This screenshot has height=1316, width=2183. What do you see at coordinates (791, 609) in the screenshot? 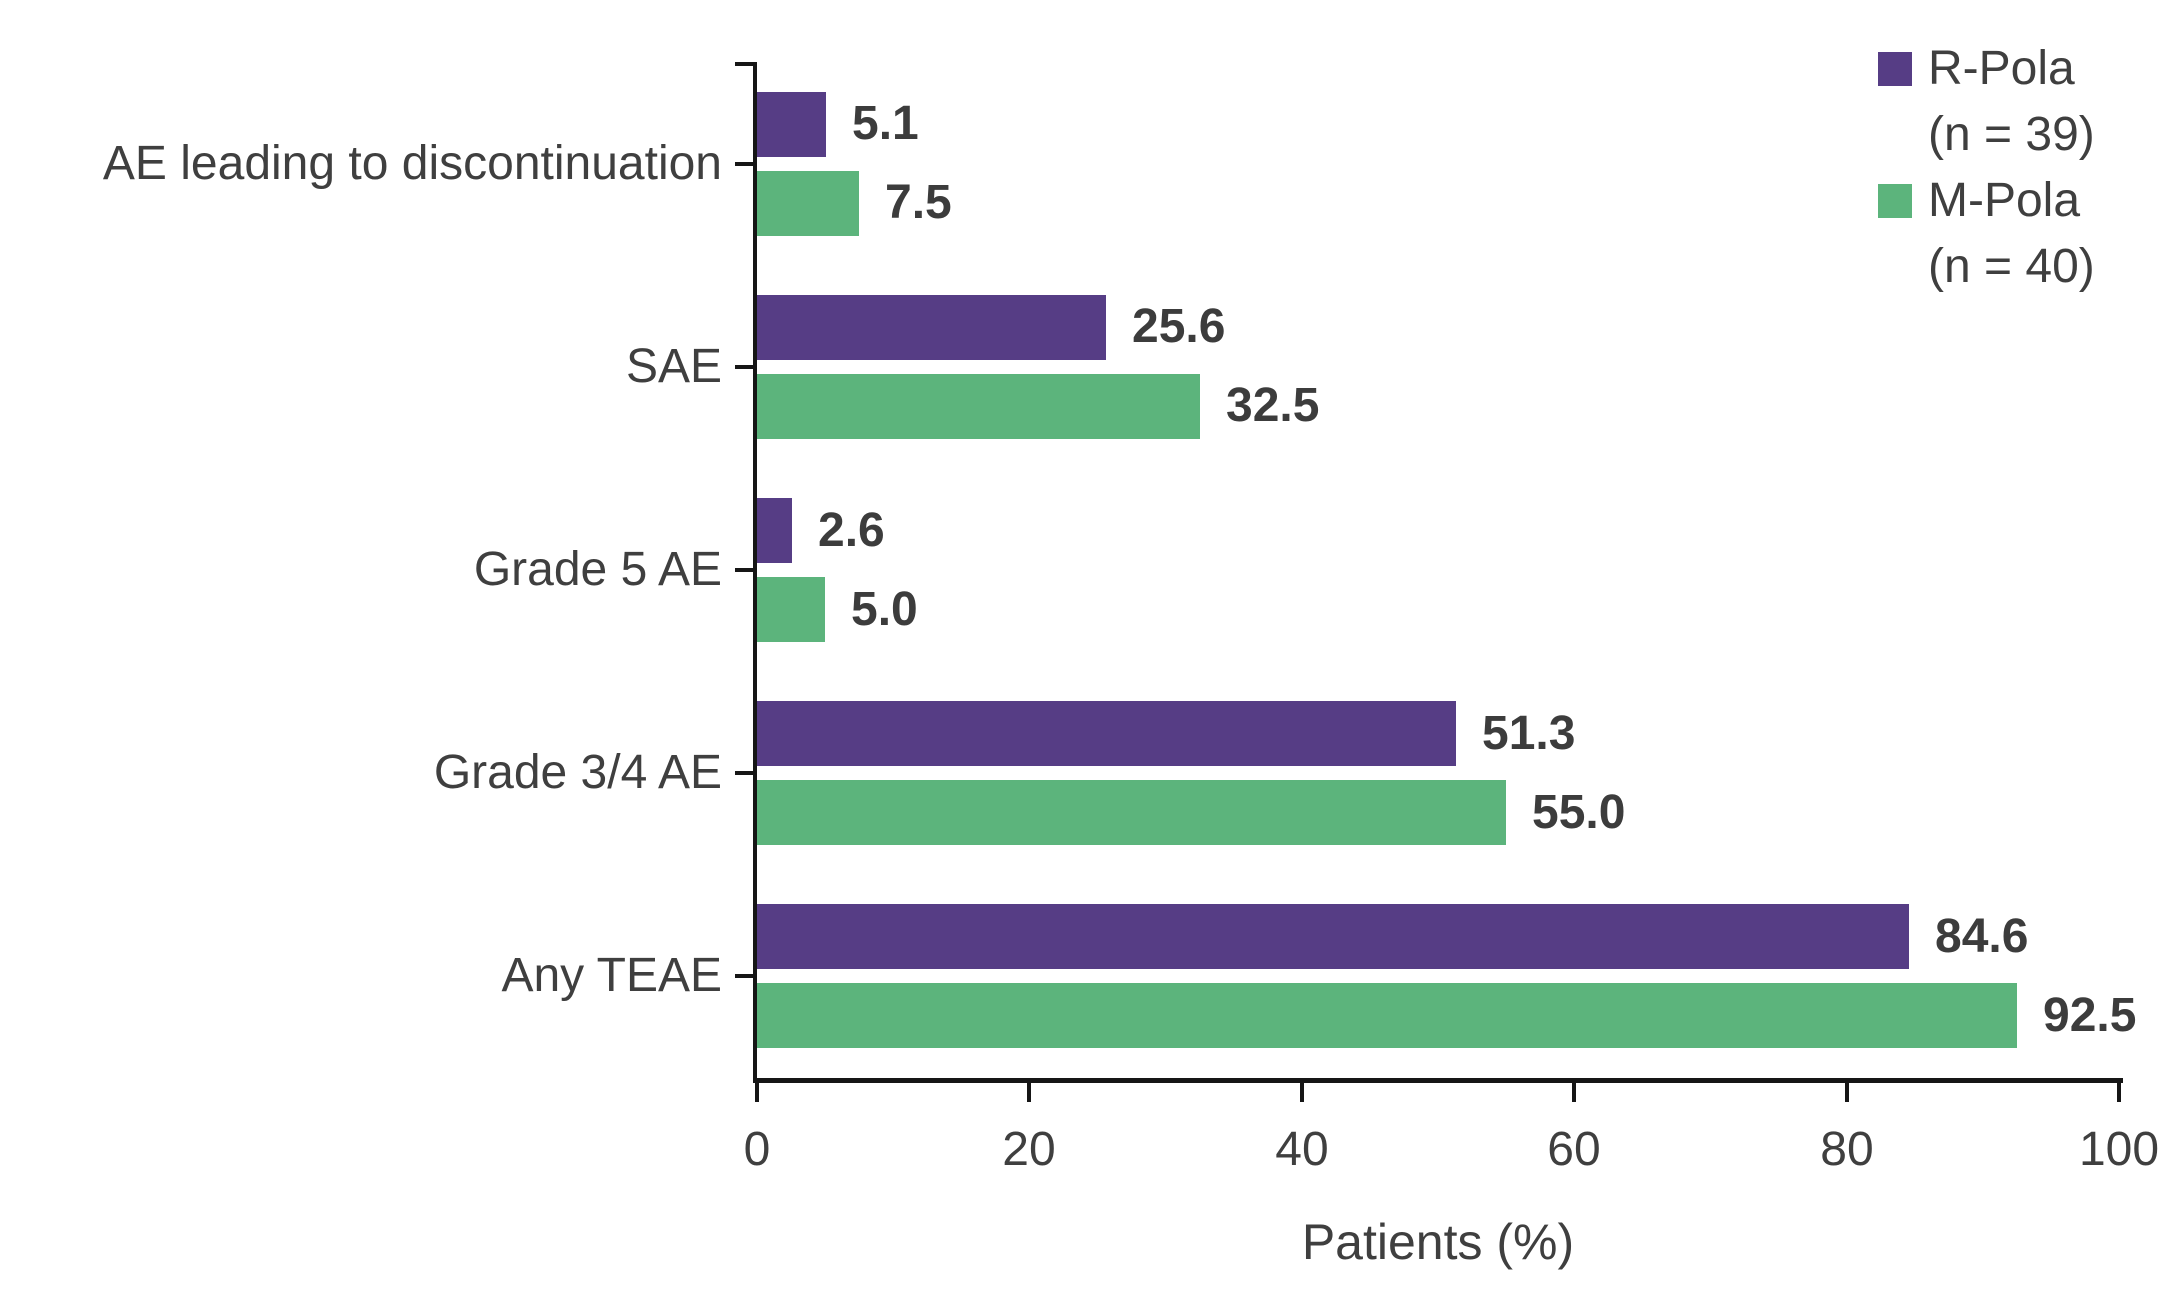
I see `bar-m-pola-grade-5-ae` at bounding box center [791, 609].